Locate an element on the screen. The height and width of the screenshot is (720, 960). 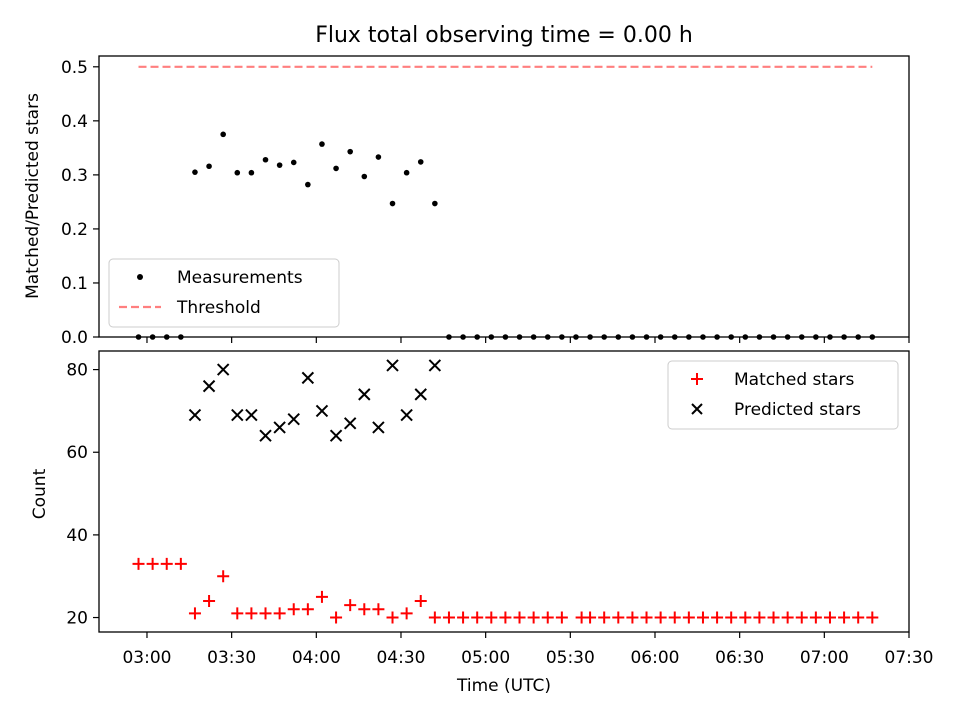
bottom-xtick-label: 07:30 is located at coordinates (909, 658).